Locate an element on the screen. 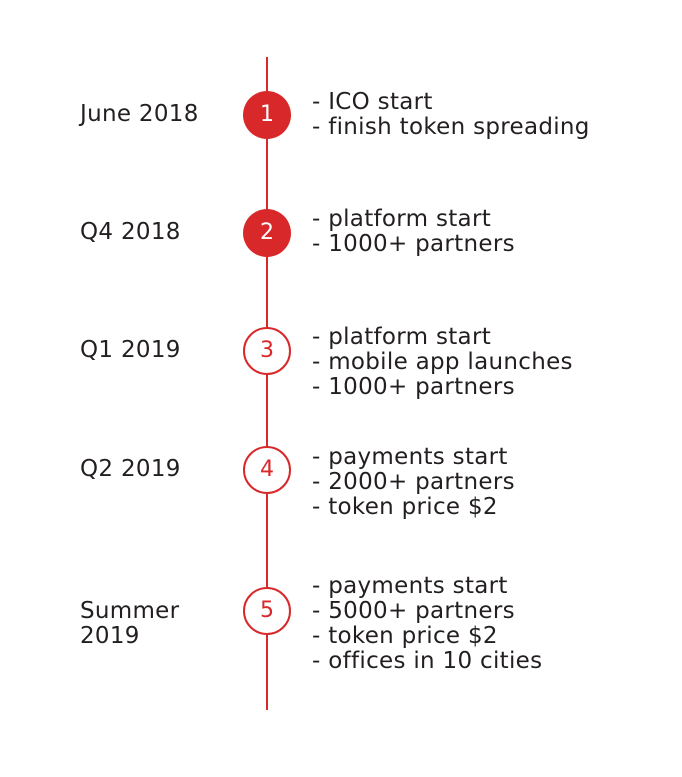 This screenshot has width=682, height=777. milestone-detail-item: - offices in 10 cities is located at coordinates (427, 661).